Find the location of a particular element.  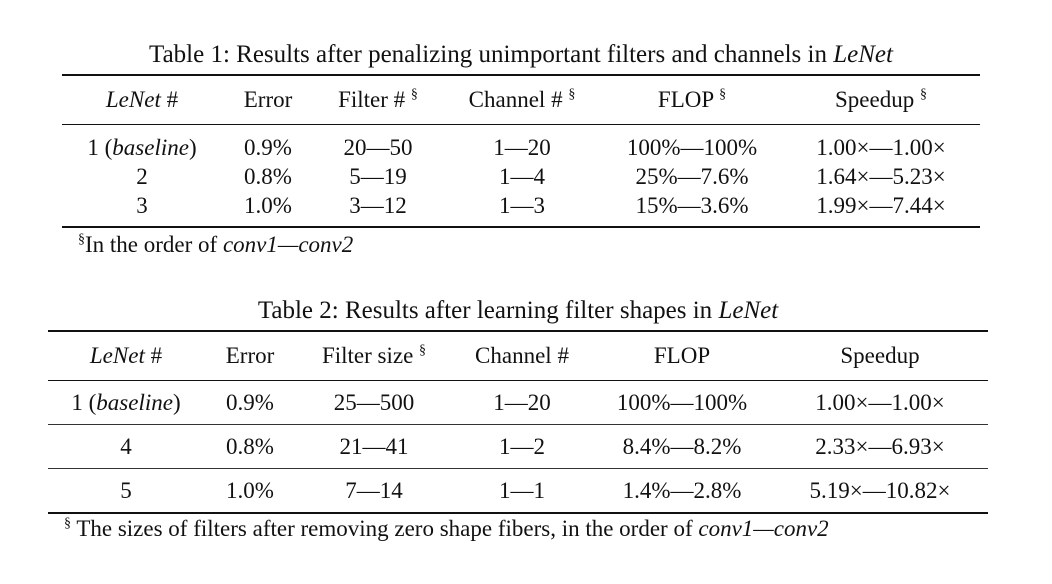

cell-filter-size: 25—500 is located at coordinates (374, 402).